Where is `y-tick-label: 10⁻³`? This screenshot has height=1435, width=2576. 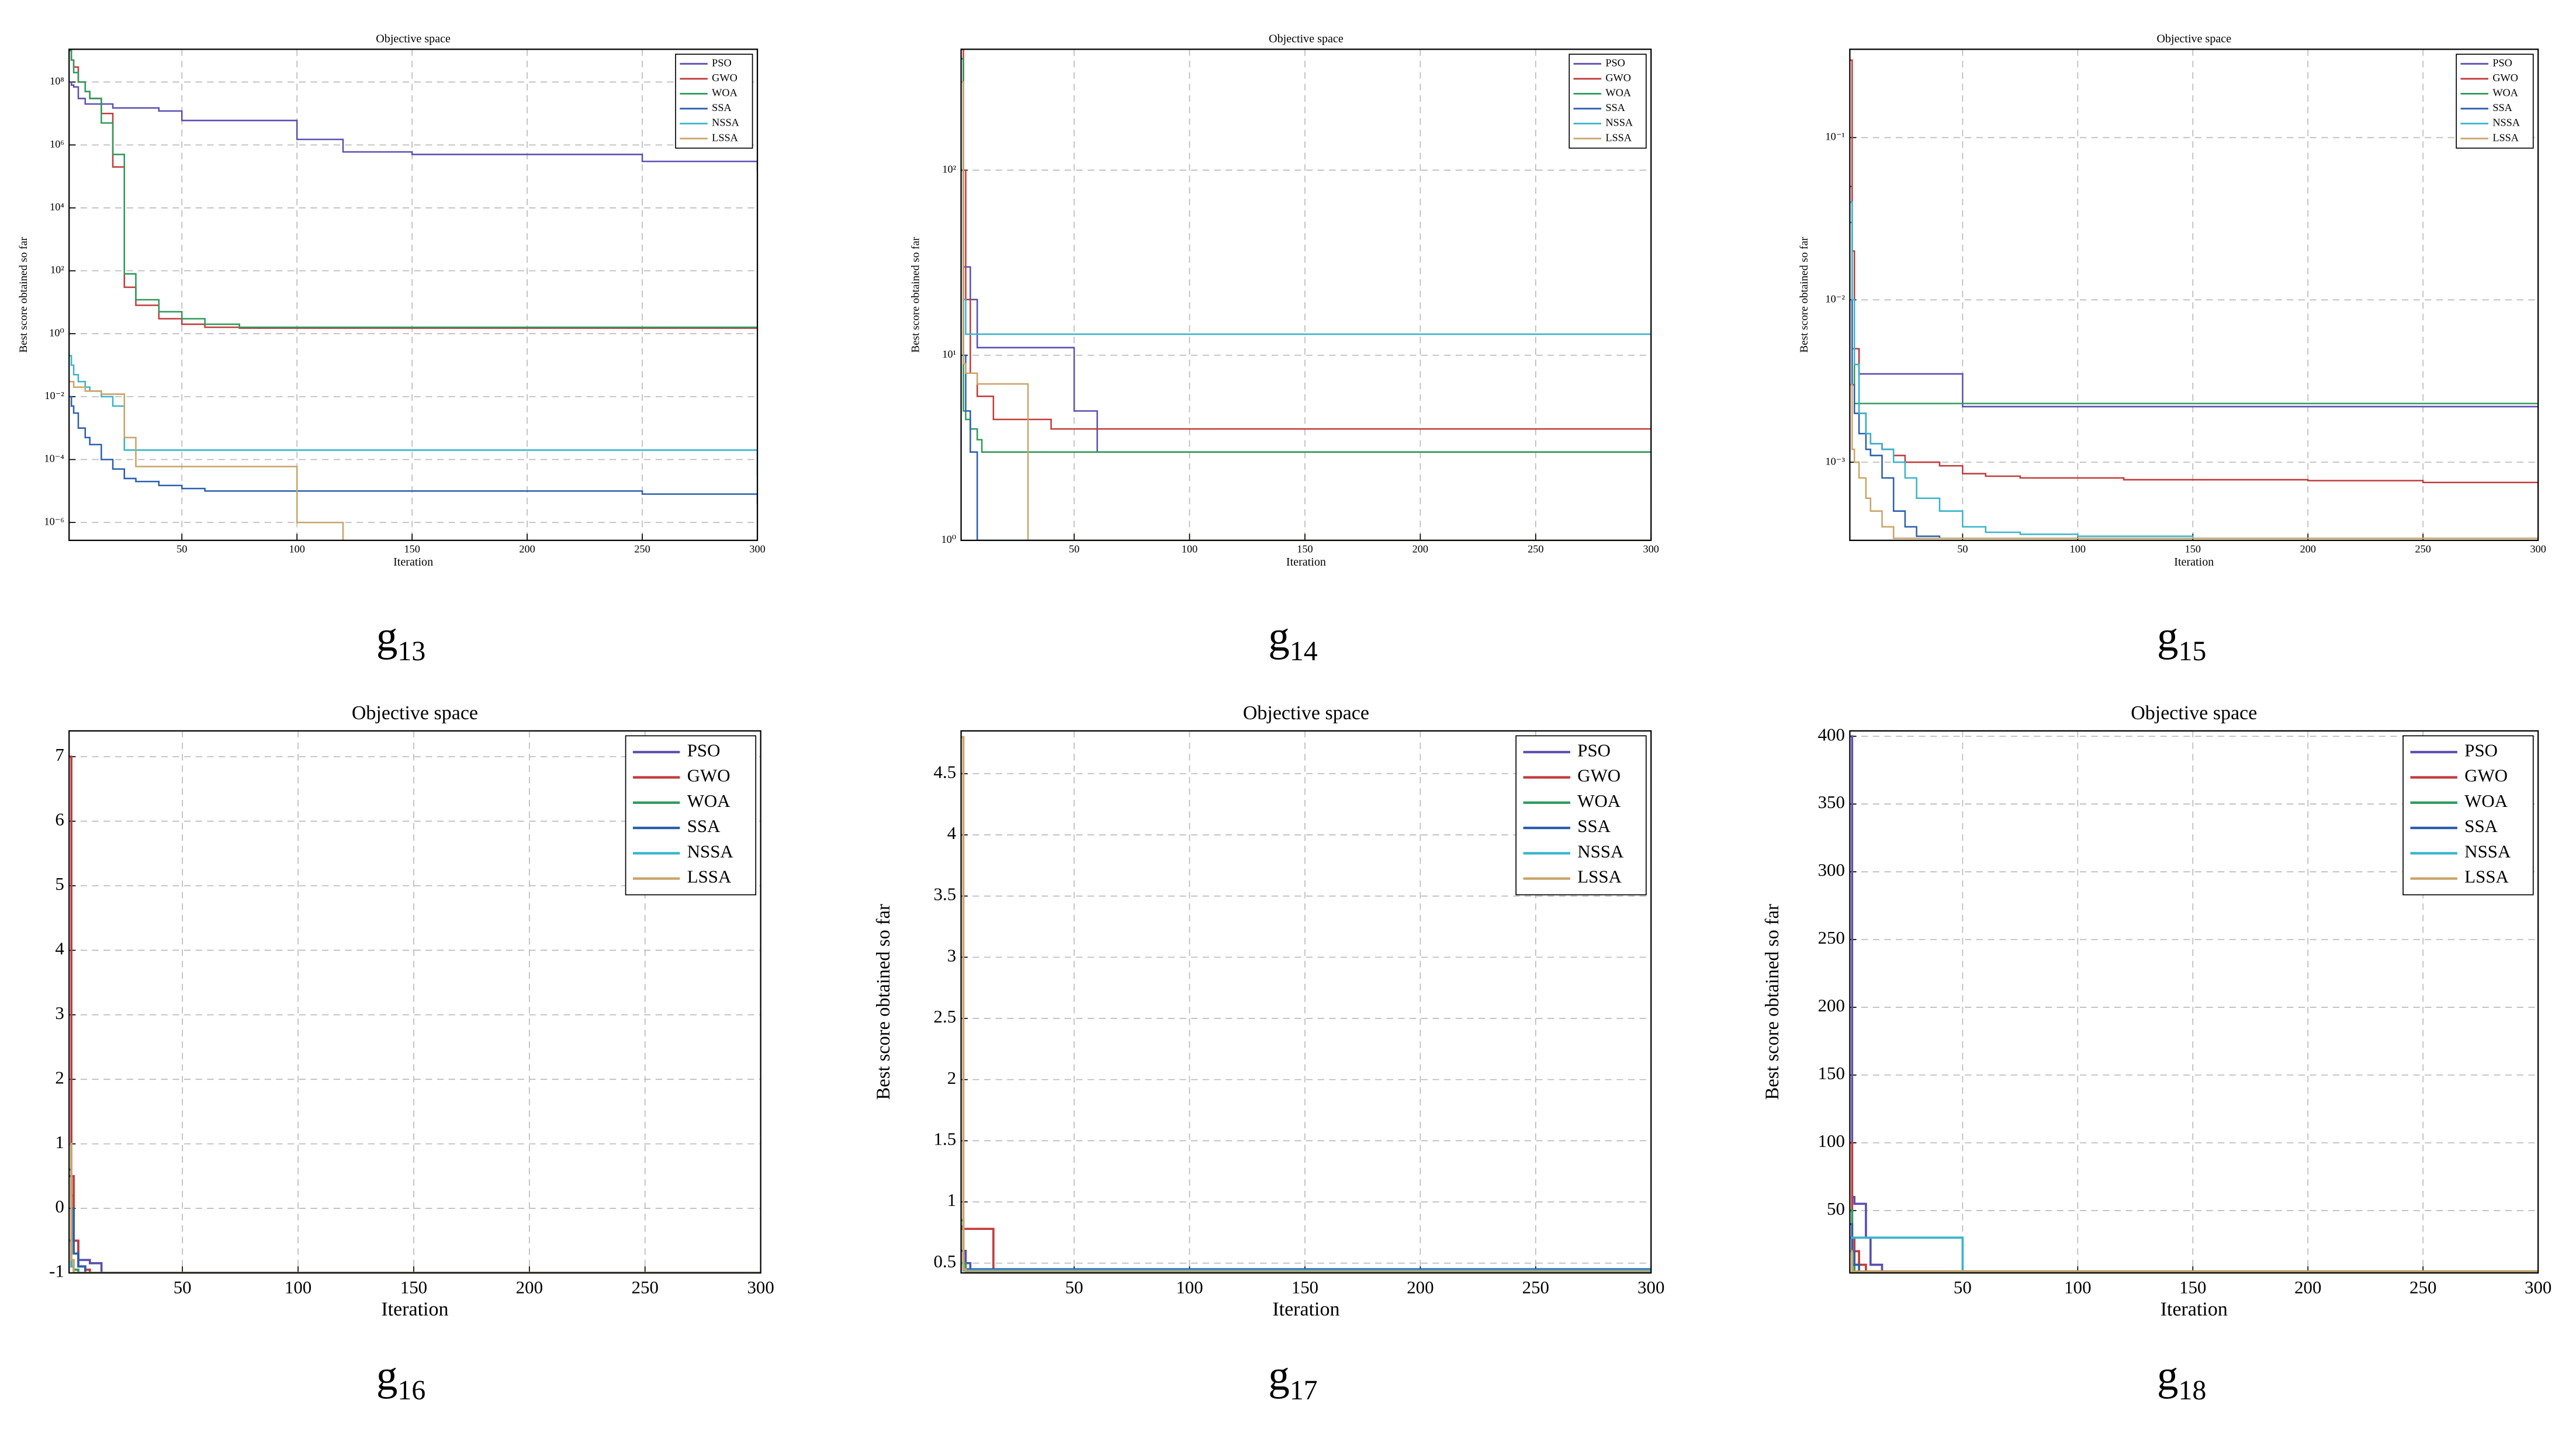 y-tick-label: 10⁻³ is located at coordinates (1836, 461).